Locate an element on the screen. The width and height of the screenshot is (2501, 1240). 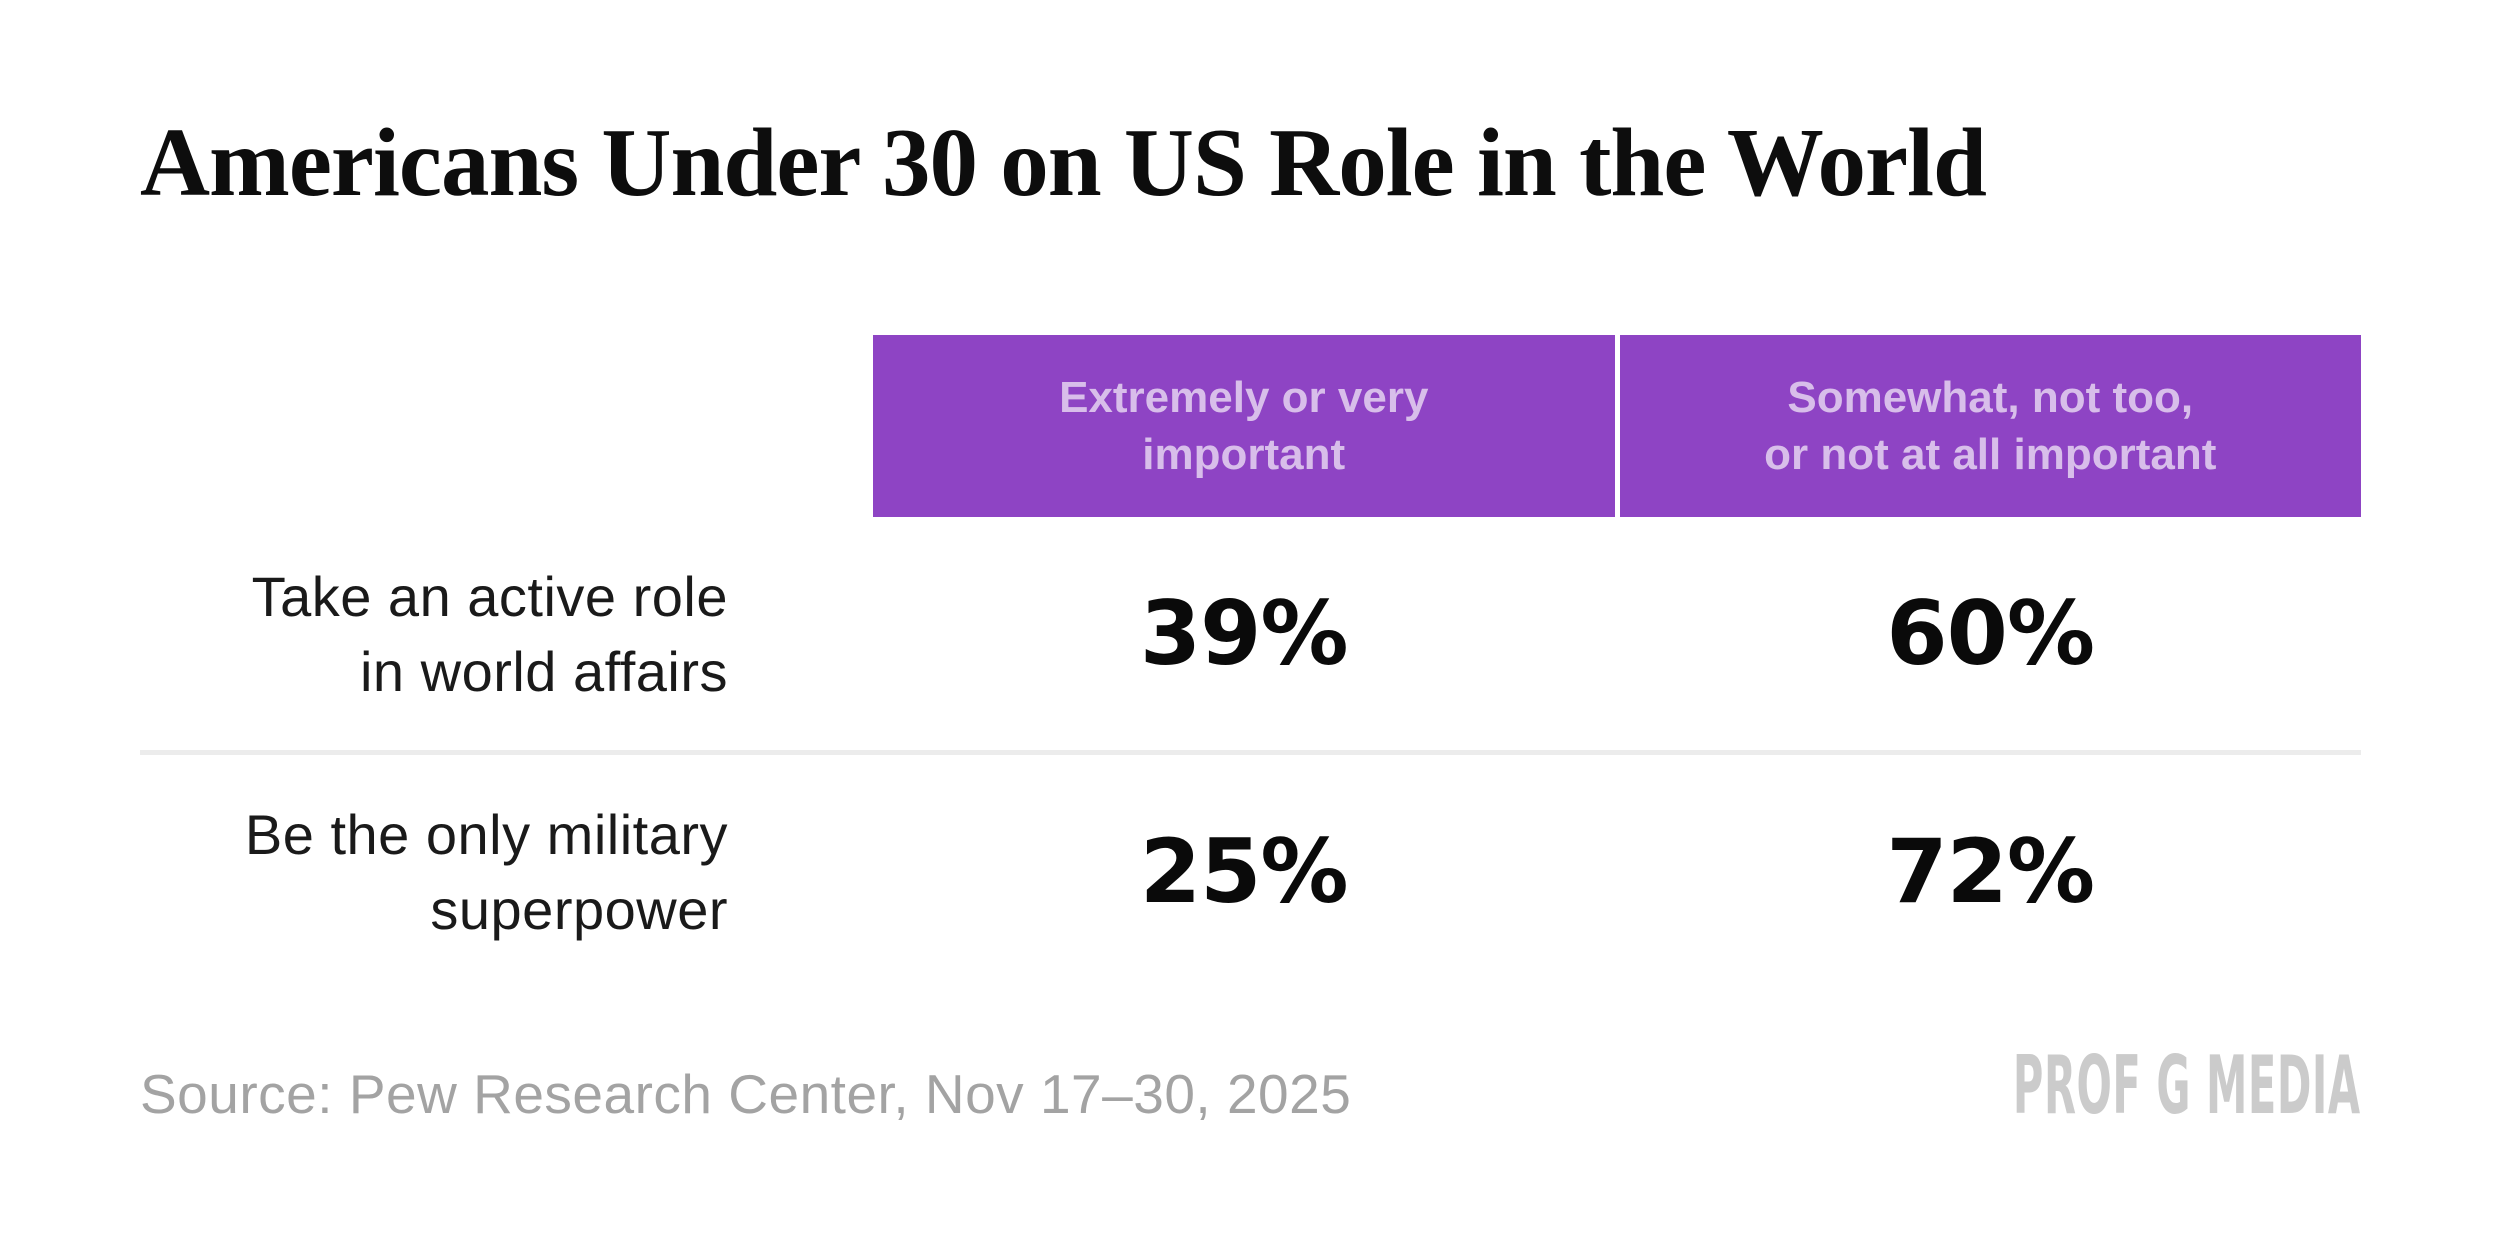
row-values: 25% 72% is located at coordinates (1617, 871).